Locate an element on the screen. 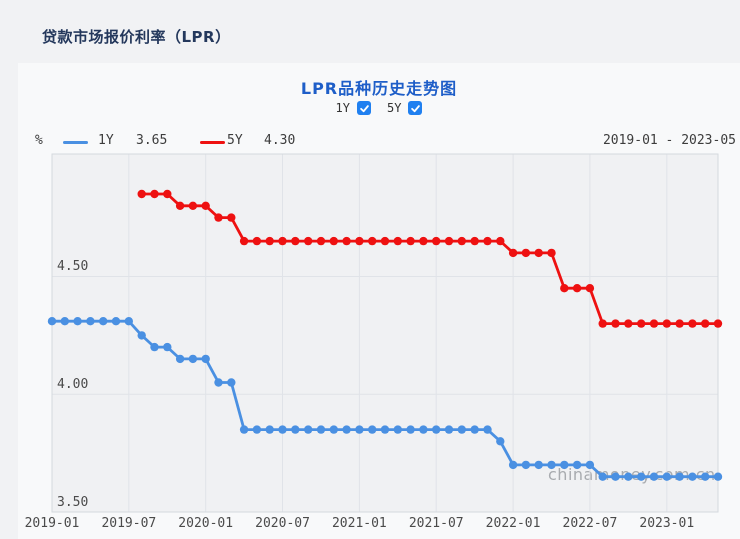  x-axis-label: 2023-01 is located at coordinates (667, 523).